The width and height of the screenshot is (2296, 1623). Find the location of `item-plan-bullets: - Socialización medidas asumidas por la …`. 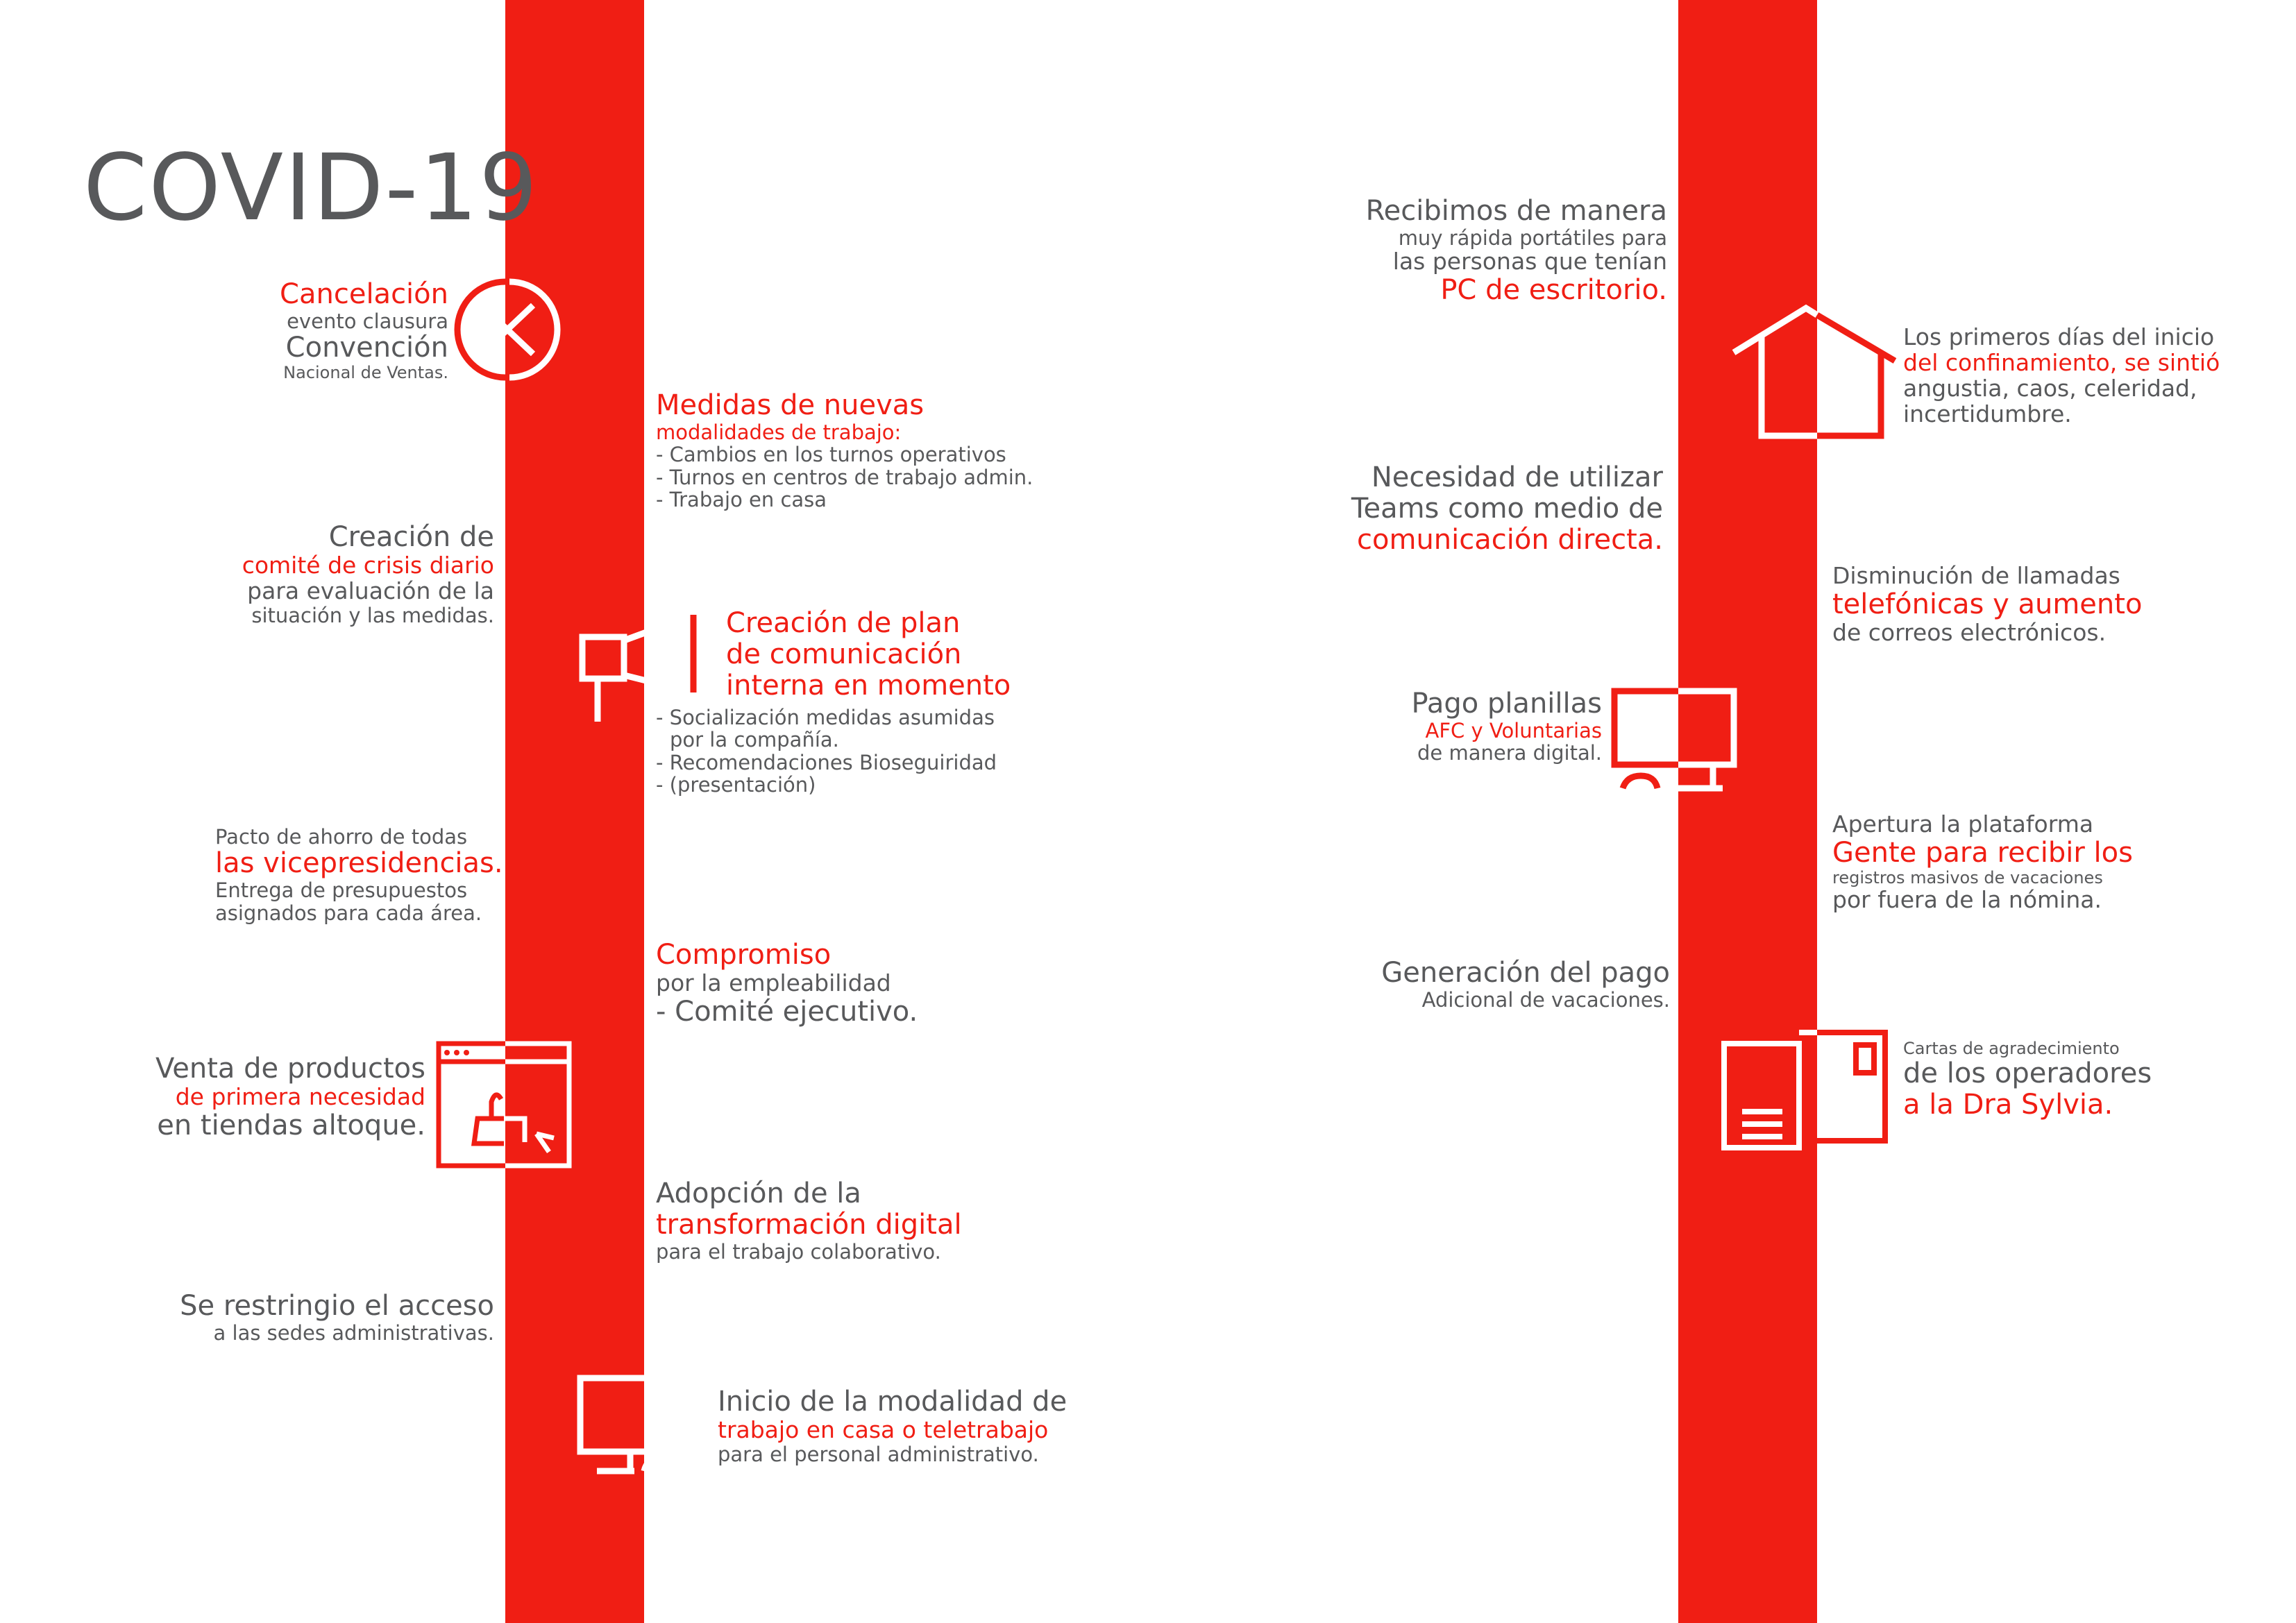

item-plan-bullets: - Socialización medidas asumidas por la … is located at coordinates (826, 751).